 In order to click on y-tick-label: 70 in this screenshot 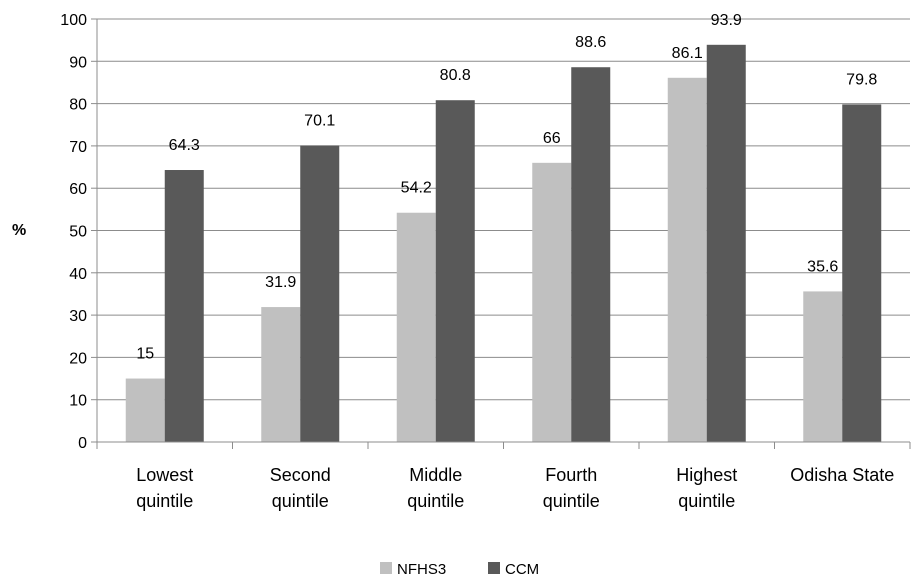, I will do `click(78, 147)`.